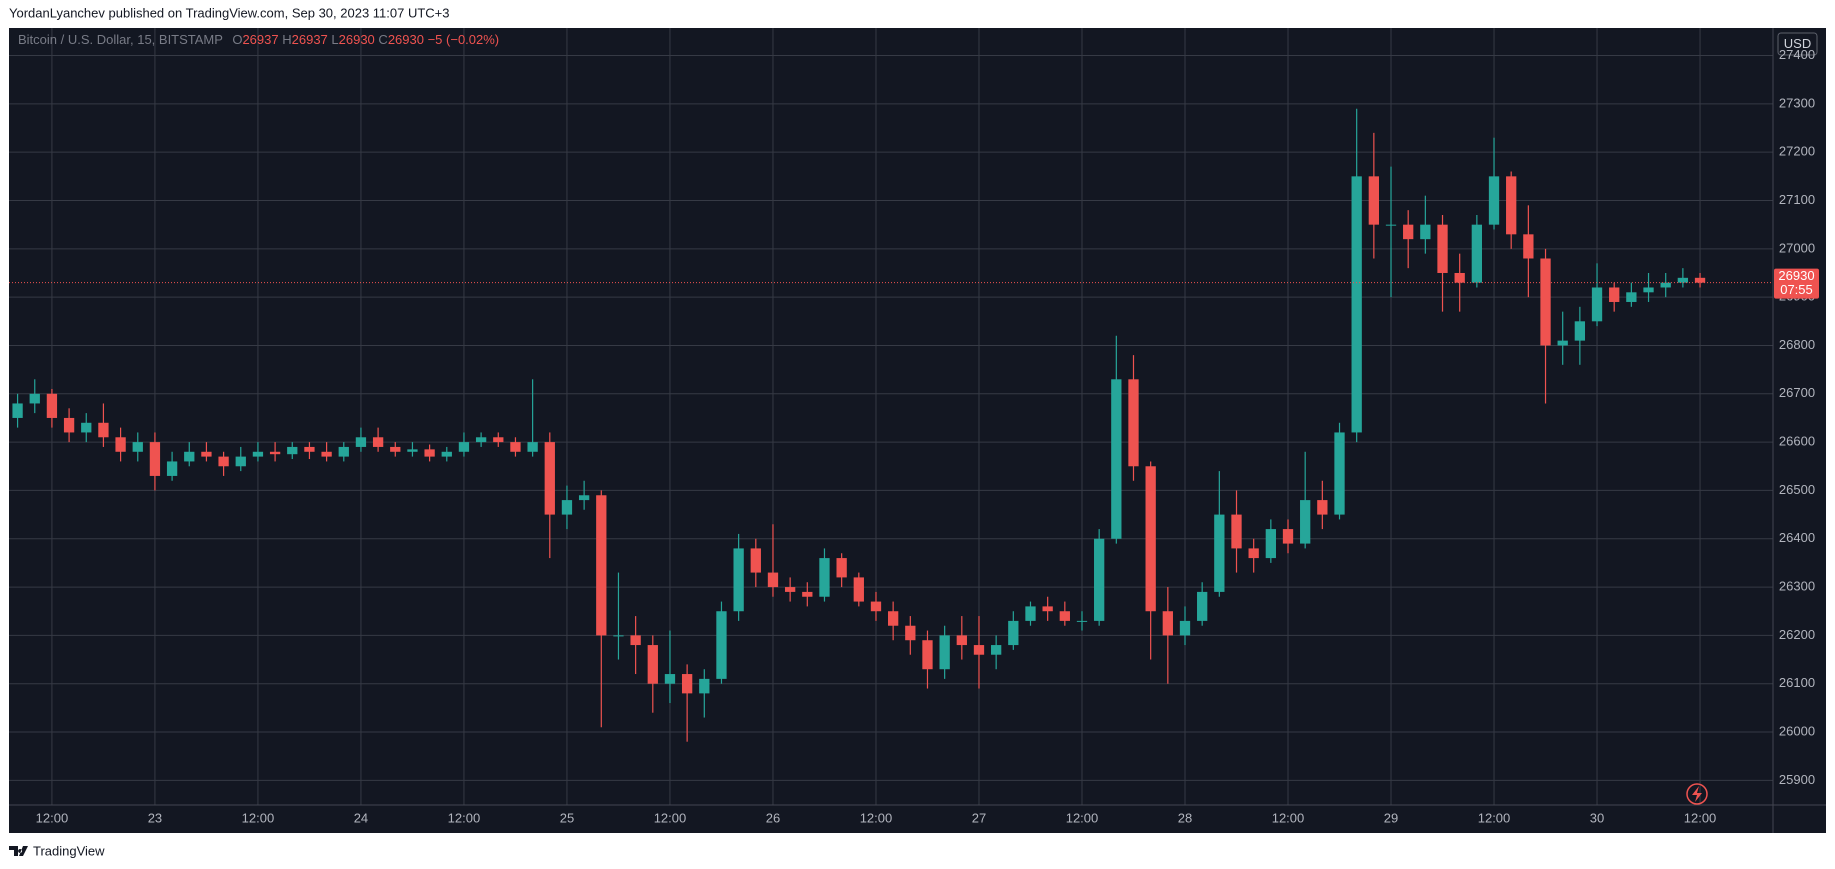  I want to click on y-tick-label: 27000, so click(1797, 247).